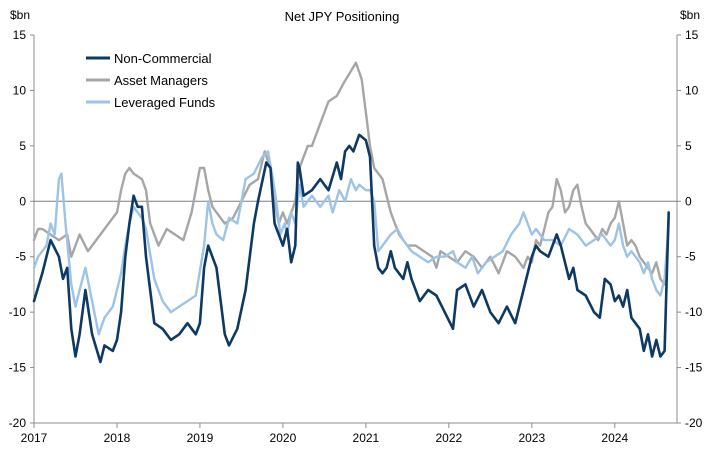 This screenshot has height=452, width=711. I want to click on y-tick-label-left: 10, so click(20, 90).